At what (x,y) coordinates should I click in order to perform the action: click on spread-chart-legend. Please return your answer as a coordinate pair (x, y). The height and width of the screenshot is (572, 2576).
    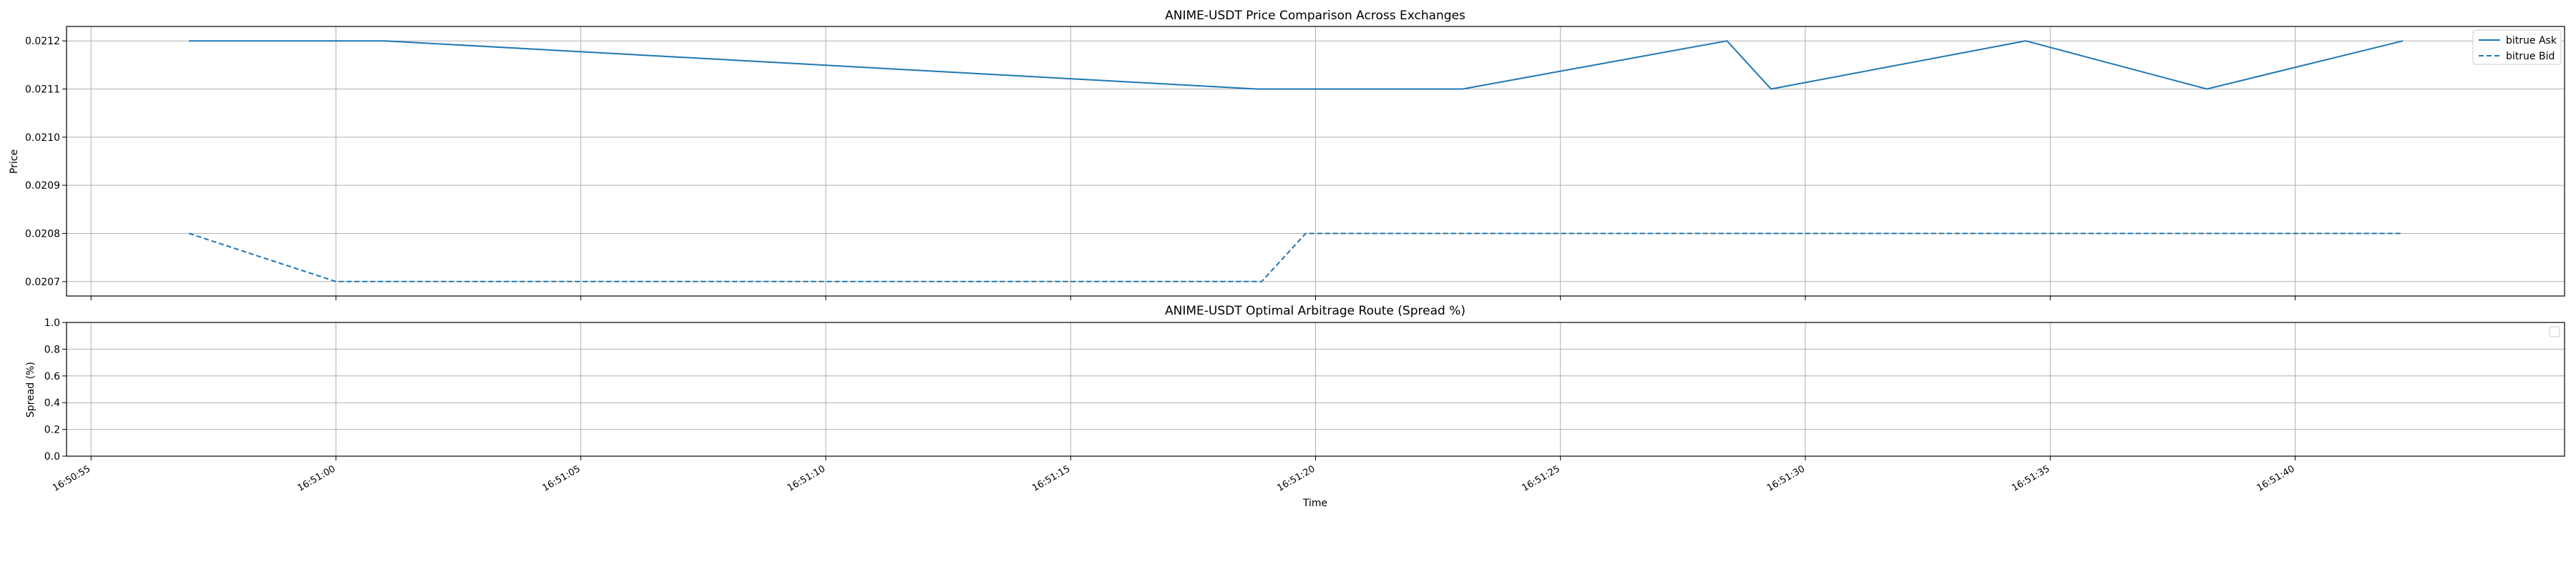
    Looking at the image, I should click on (2554, 331).